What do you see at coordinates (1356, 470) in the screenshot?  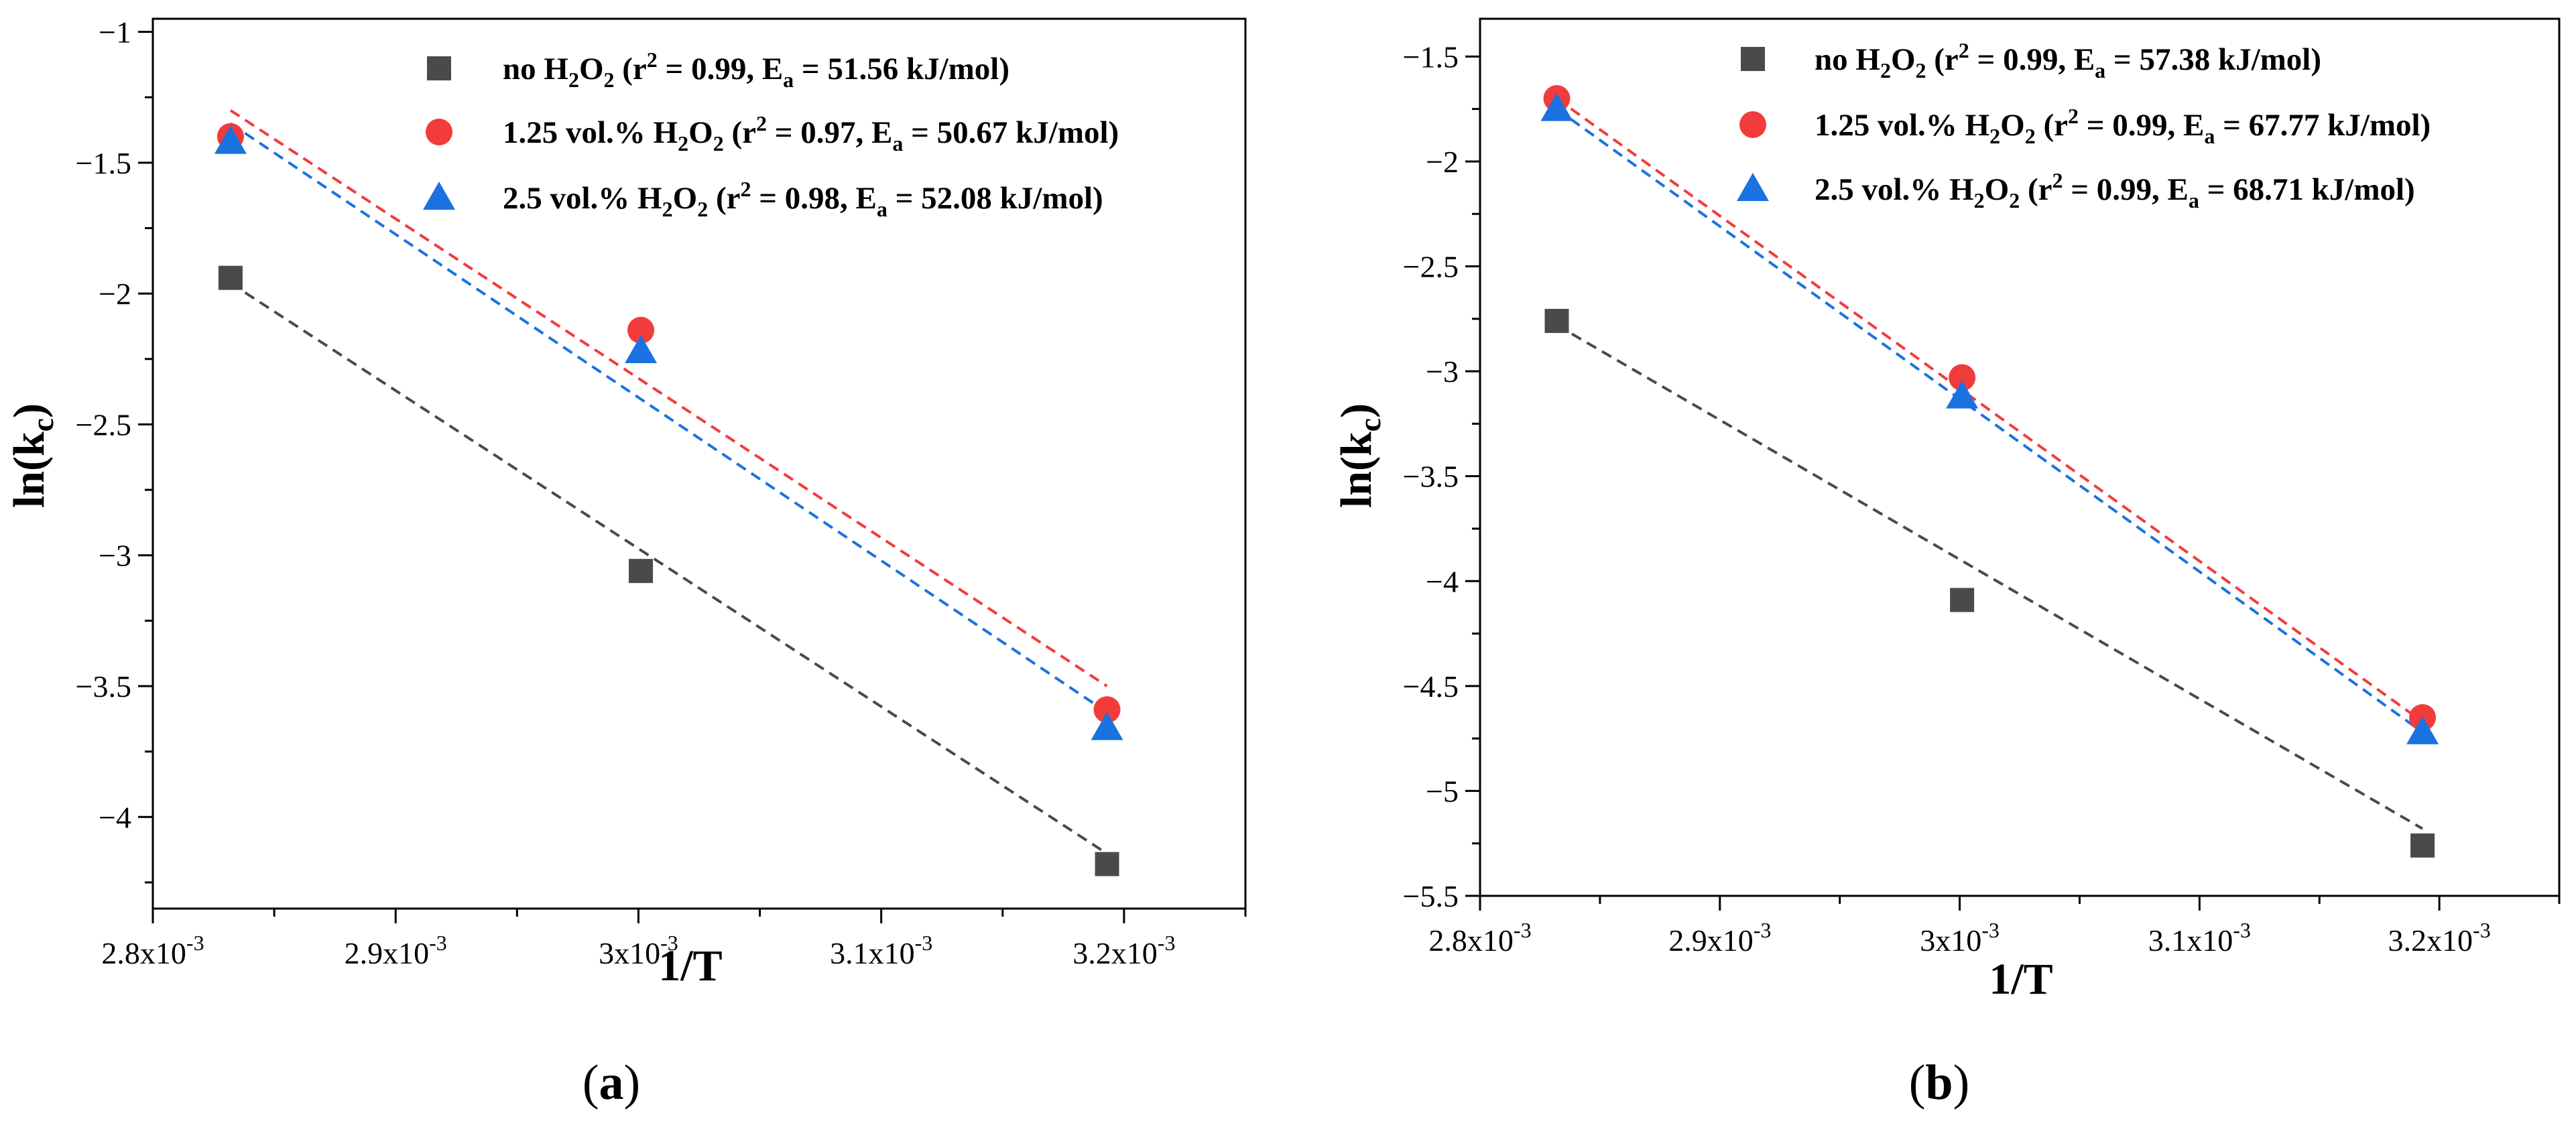 I see `y-axis-title-main: ln(k` at bounding box center [1356, 470].